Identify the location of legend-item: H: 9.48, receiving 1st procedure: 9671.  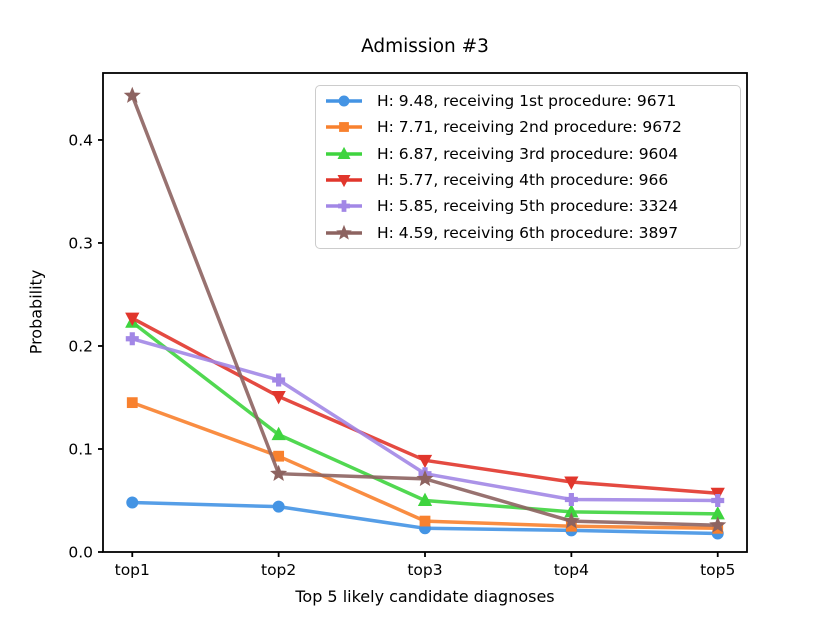
(528, 101).